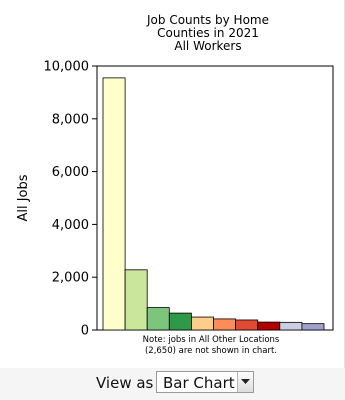 Image resolution: width=345 pixels, height=400 pixels. I want to click on y-axis: 0 2,000 4,000 6,000 8,000 10,000, so click(70, 199).